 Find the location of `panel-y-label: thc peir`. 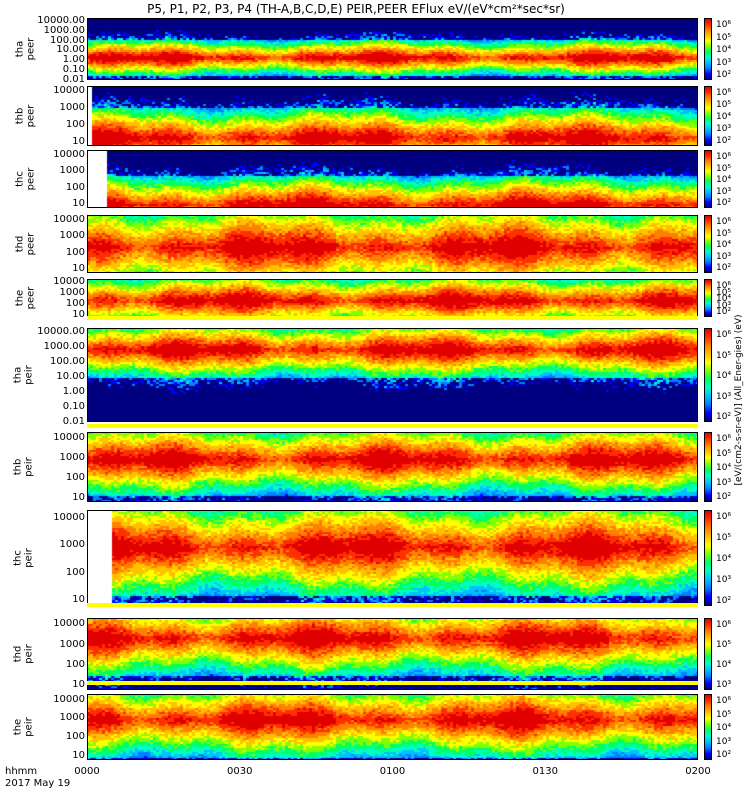

panel-y-label: thc peir is located at coordinates (24, 557).